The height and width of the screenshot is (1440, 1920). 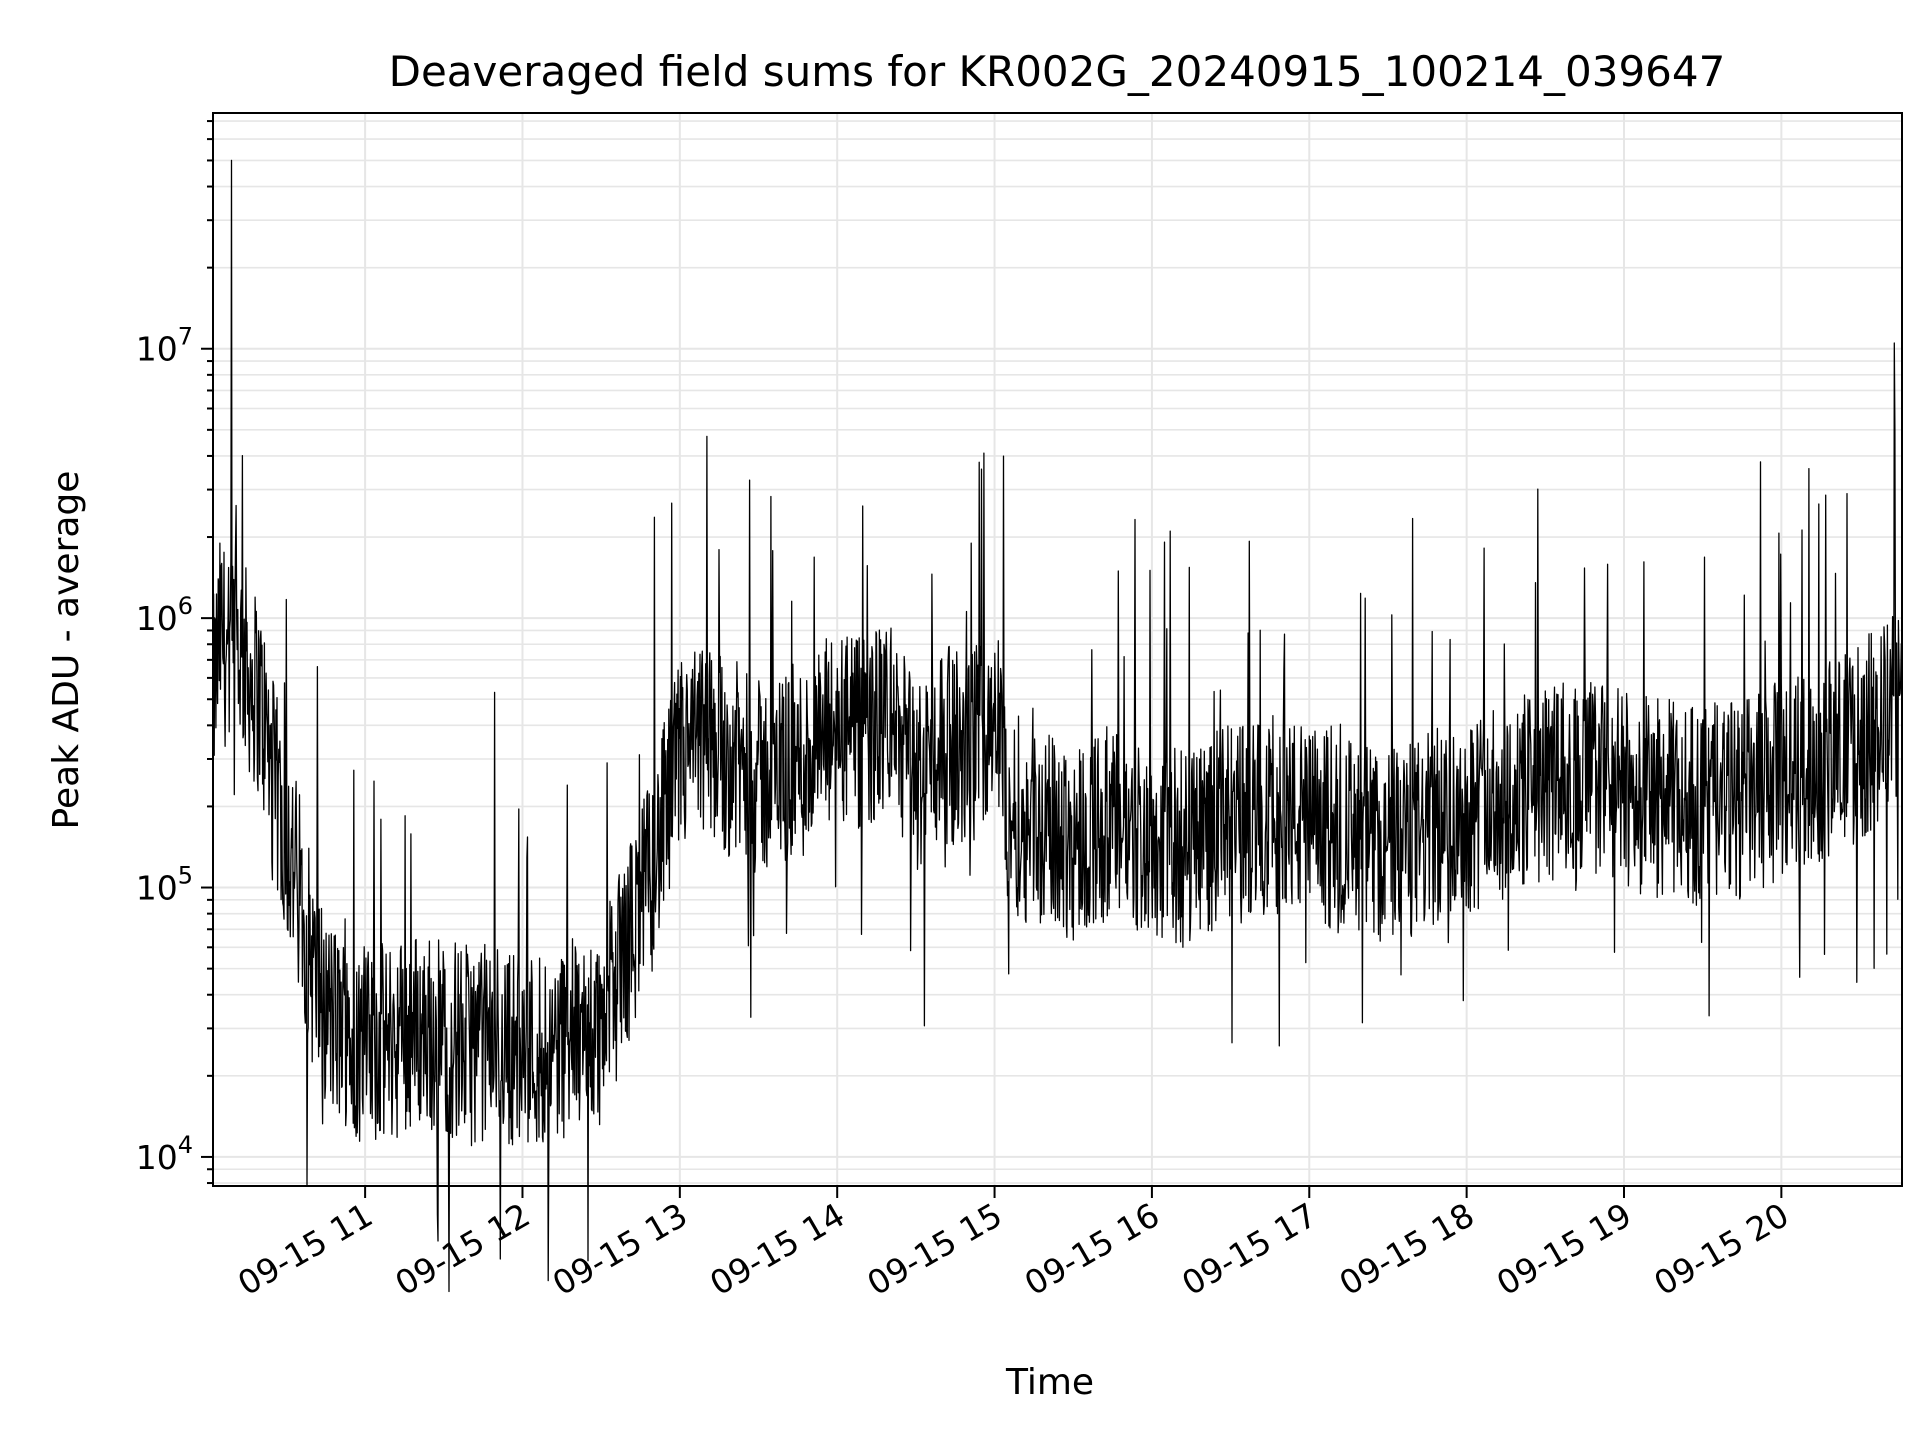 I want to click on y-axis-label: Peak ADU - average, so click(x=66, y=650).